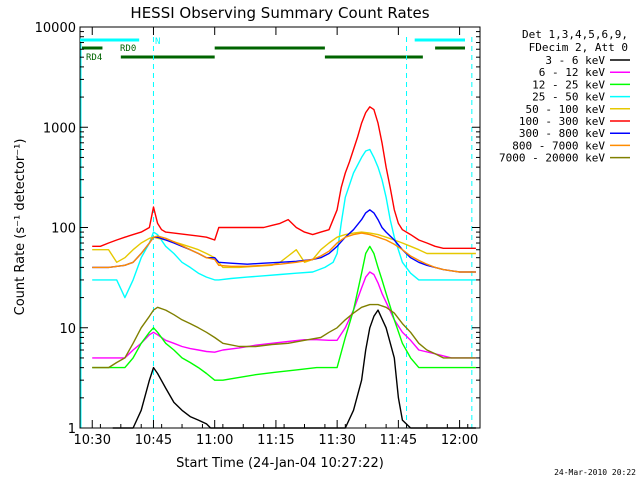  Describe the element at coordinates (128, 49) in the screenshot. I see `attenuator-label-rd0: RD0` at that location.